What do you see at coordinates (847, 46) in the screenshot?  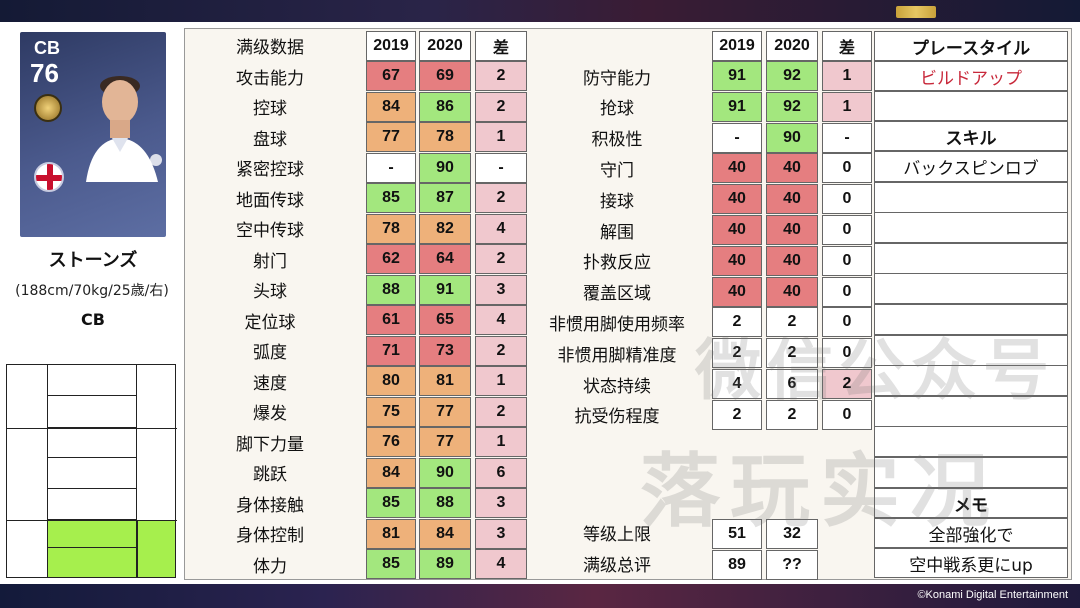 I see `col-diff-right: 差` at bounding box center [847, 46].